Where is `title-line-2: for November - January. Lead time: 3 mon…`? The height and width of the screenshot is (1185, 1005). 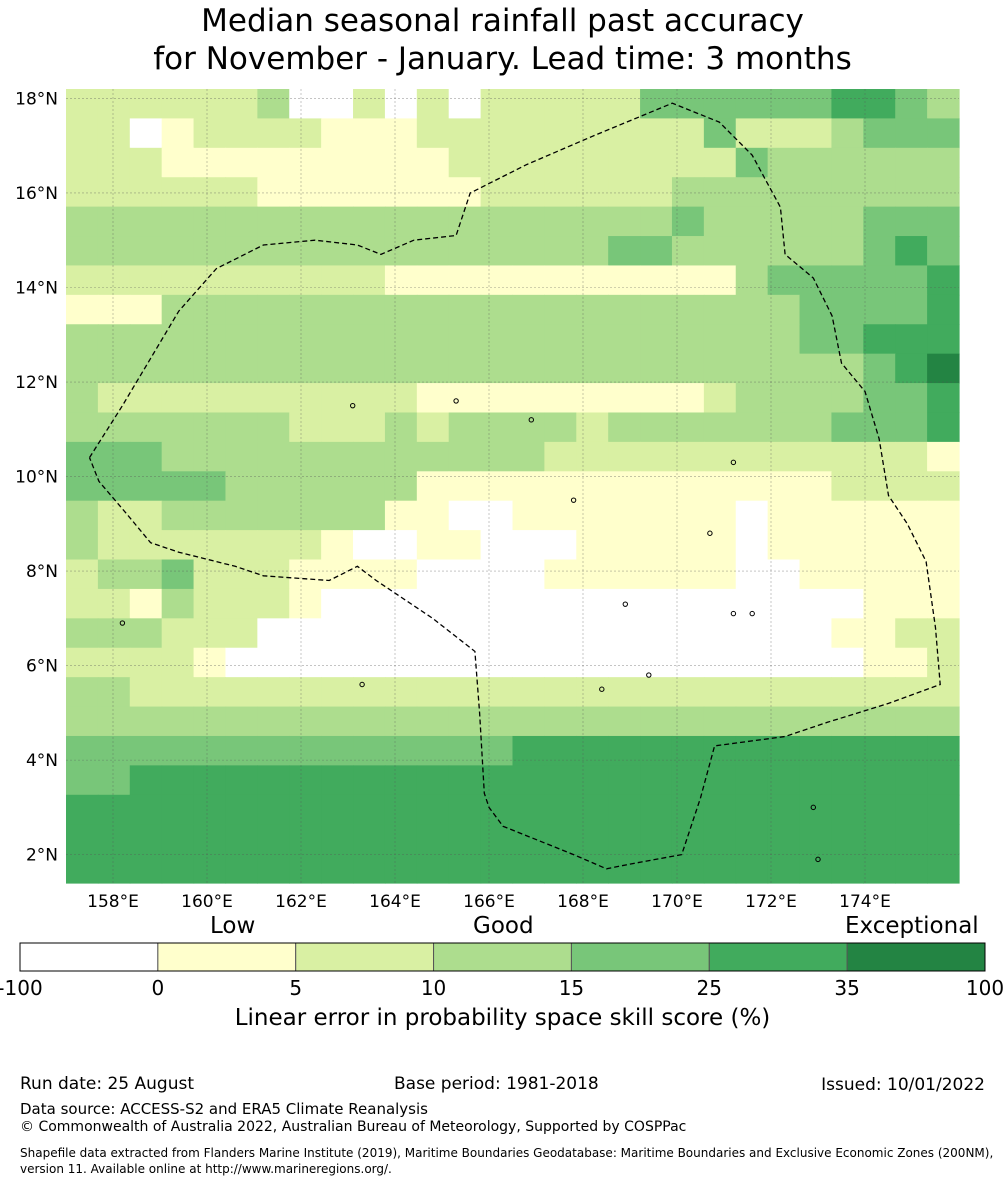 title-line-2: for November - January. Lead time: 3 mon… is located at coordinates (502, 59).